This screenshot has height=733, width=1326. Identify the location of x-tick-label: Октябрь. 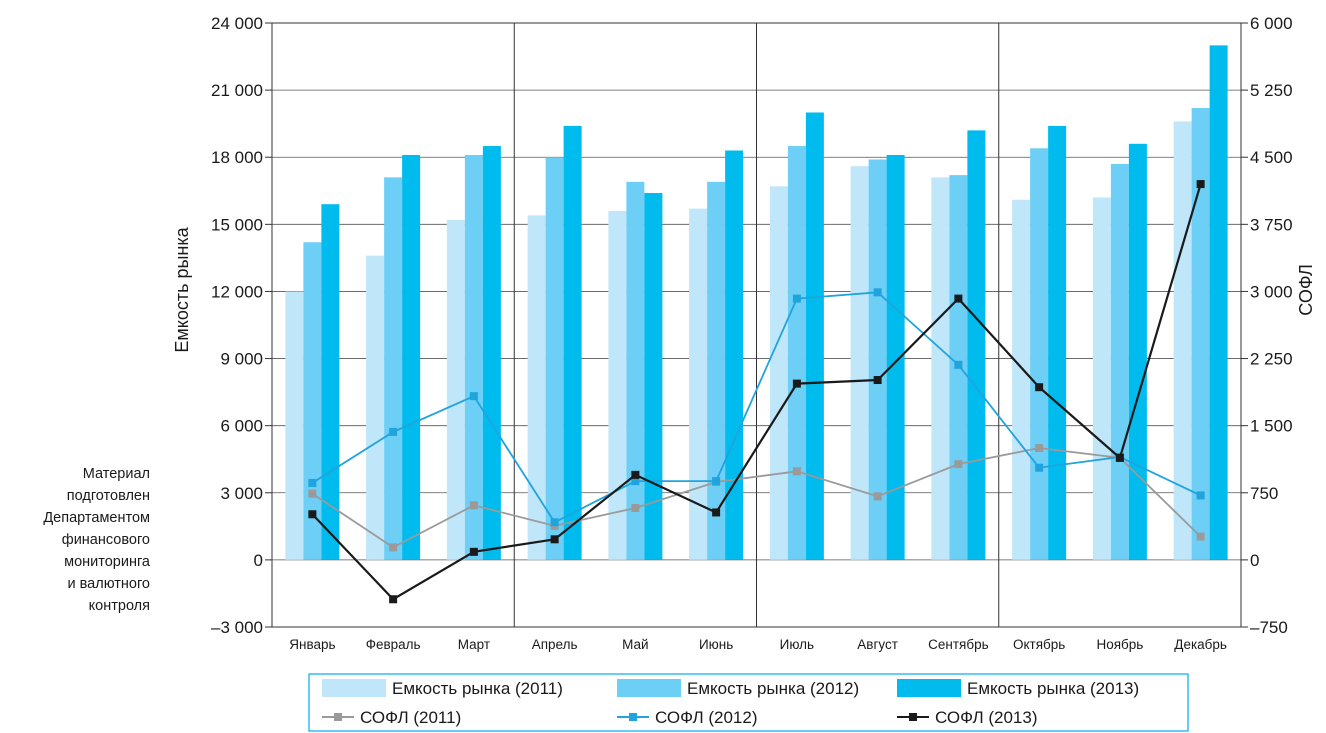
(1039, 644).